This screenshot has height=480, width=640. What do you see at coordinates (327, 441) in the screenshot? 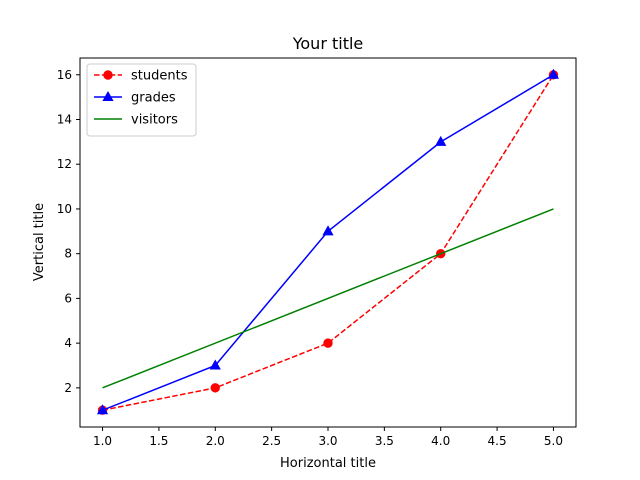
I see `x-tick-label: 3.0` at bounding box center [327, 441].